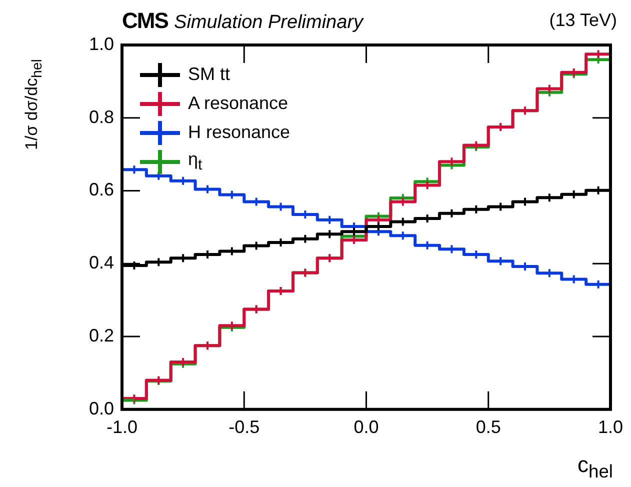 This screenshot has height=487, width=631. What do you see at coordinates (238, 103) in the screenshot?
I see `legend-label: A resonance` at bounding box center [238, 103].